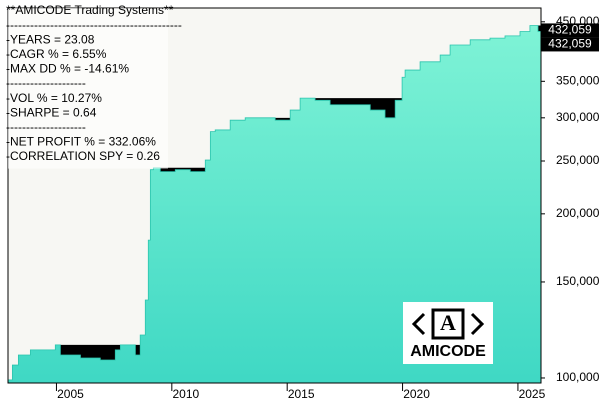 Image resolution: width=607 pixels, height=404 pixels. Describe the element at coordinates (185, 394) in the screenshot. I see `x-tick-label: 2010` at that location.